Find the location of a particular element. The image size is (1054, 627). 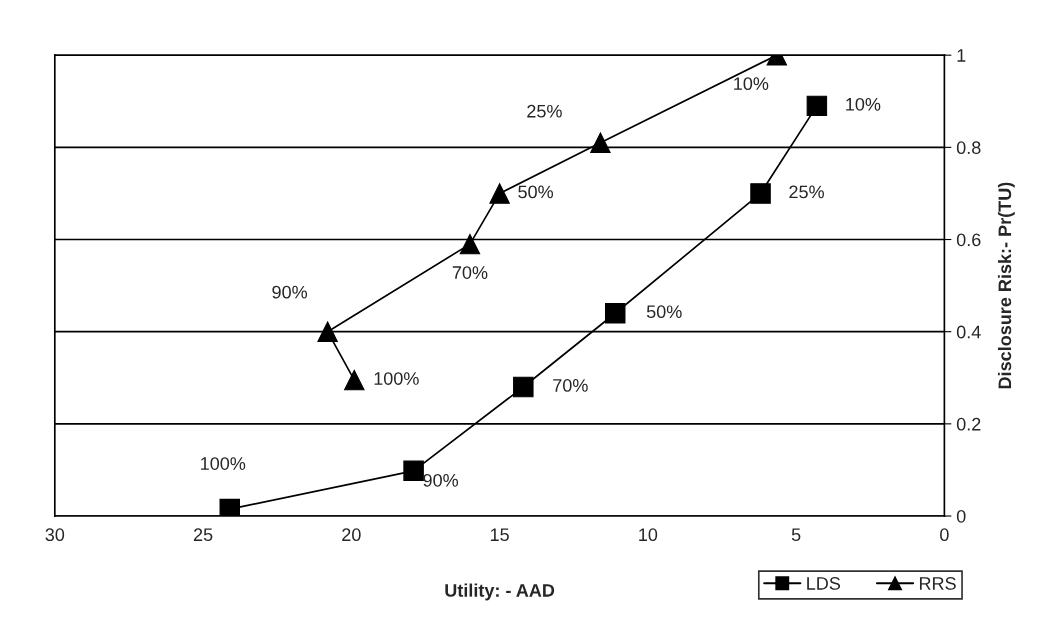

x-axis-title: Utility: - AAD is located at coordinates (500, 592).